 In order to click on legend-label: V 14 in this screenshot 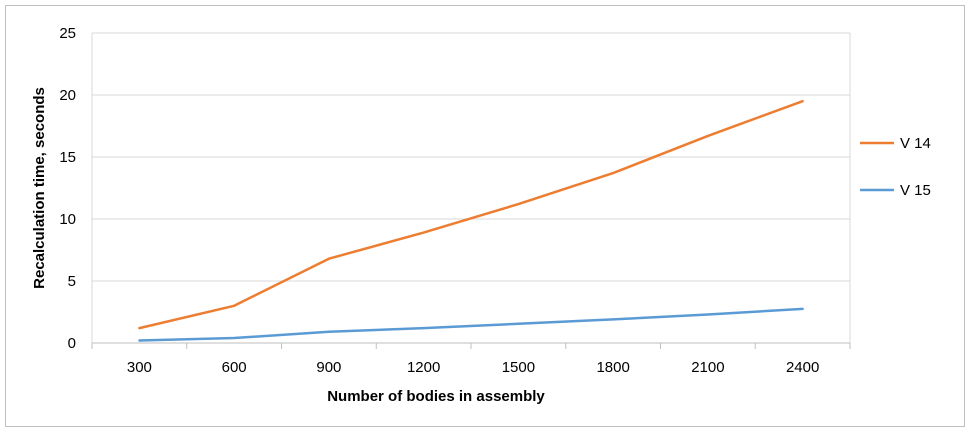, I will do `click(915, 143)`.